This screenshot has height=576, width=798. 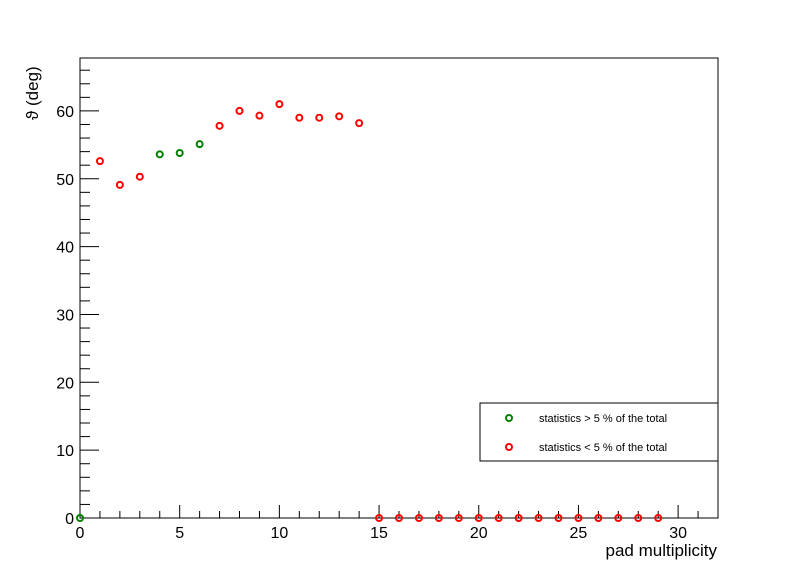 I want to click on y-tick-label: 60, so click(x=65, y=112).